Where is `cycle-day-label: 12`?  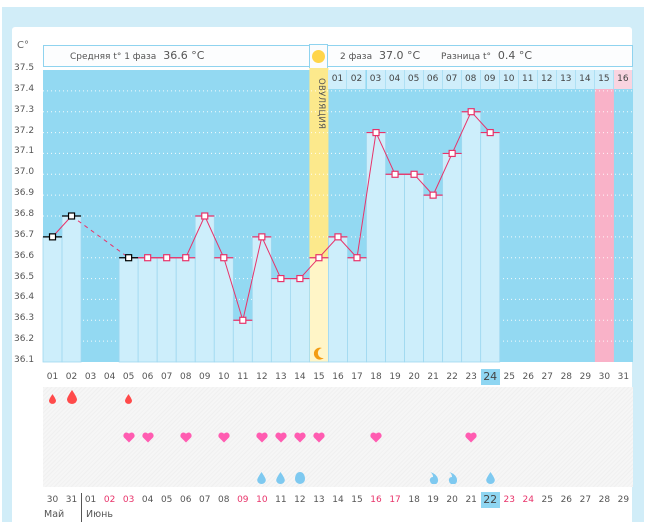 cycle-day-label: 12 is located at coordinates (262, 377).